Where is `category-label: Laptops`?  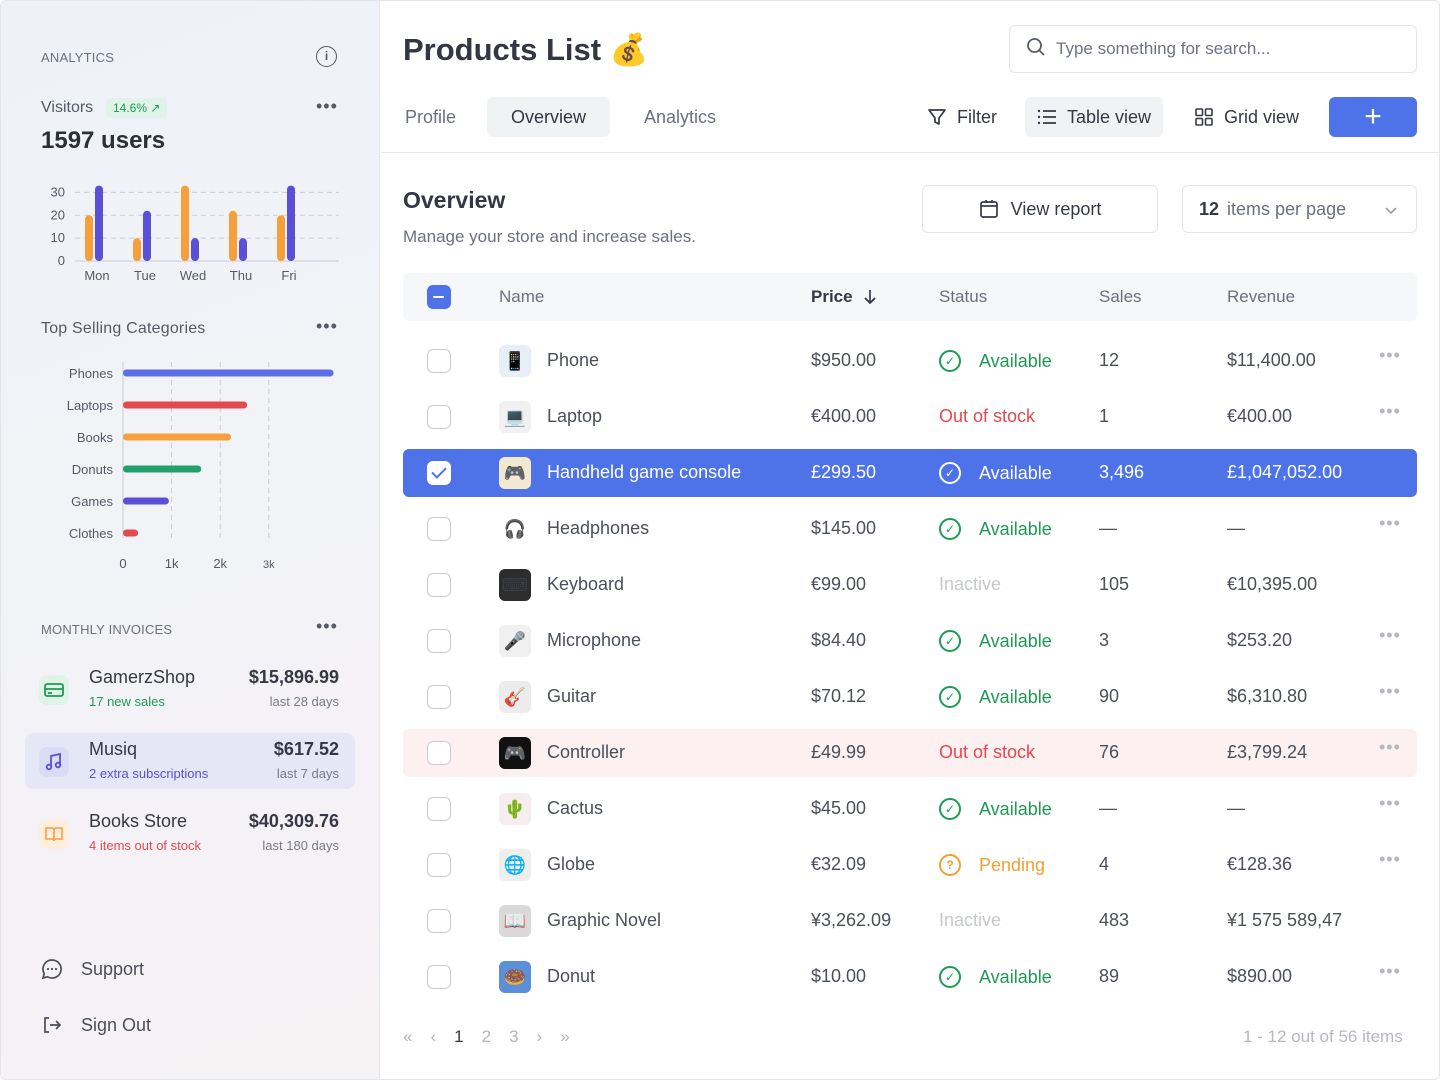 category-label: Laptops is located at coordinates (90, 405).